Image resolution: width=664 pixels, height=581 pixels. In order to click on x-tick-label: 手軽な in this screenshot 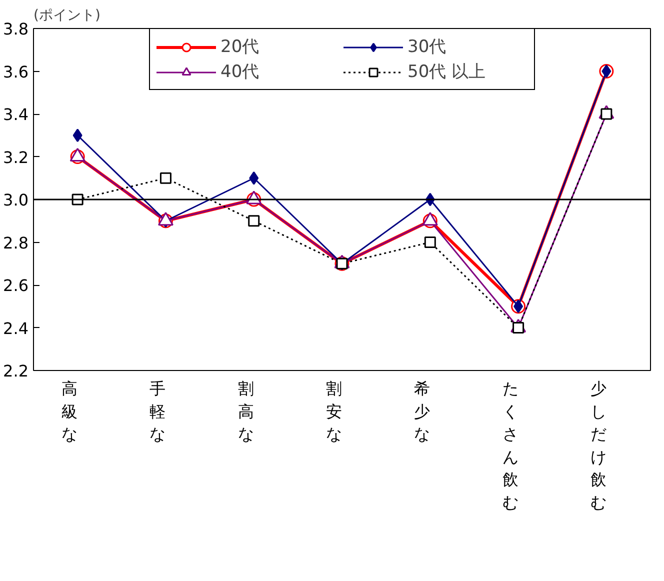, I will do `click(158, 411)`.